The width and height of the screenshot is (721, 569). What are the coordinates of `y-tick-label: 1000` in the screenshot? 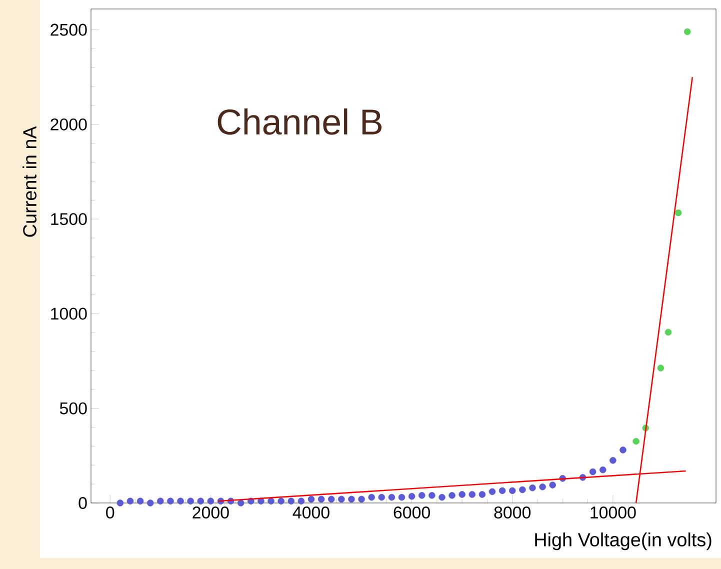 It's located at (69, 314).